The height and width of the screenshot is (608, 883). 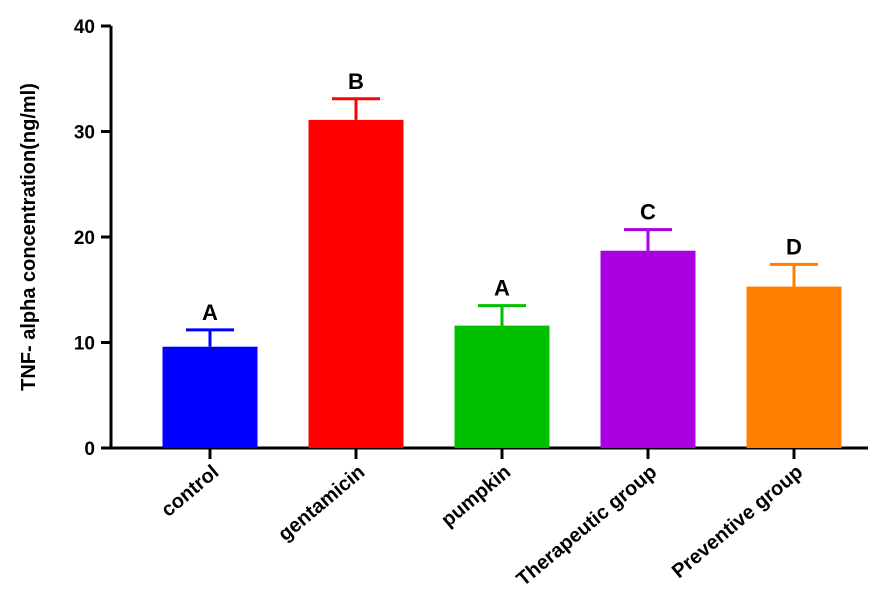 I want to click on x-tick-label: Preventive group, so click(x=737, y=522).